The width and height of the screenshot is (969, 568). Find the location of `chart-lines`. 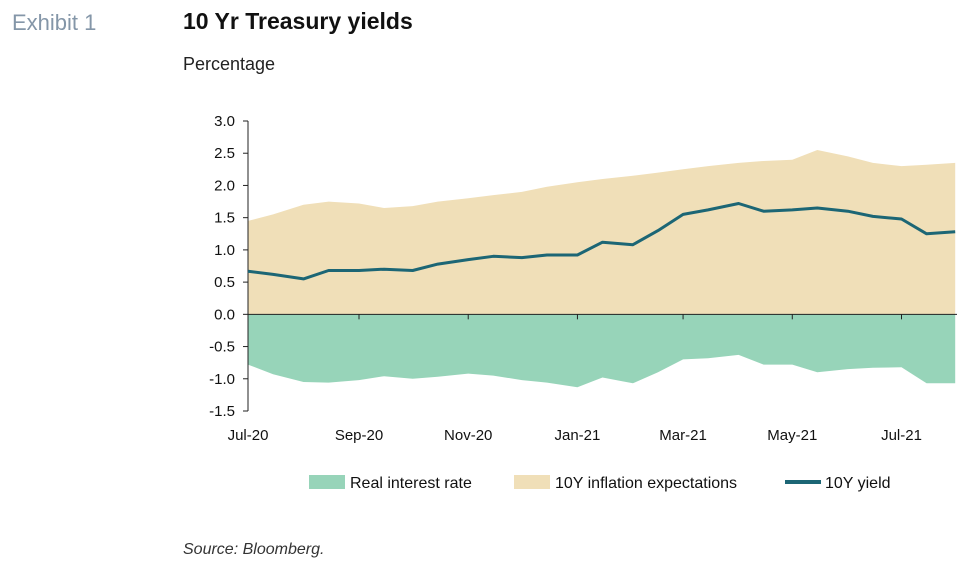

chart-lines is located at coordinates (601, 241).